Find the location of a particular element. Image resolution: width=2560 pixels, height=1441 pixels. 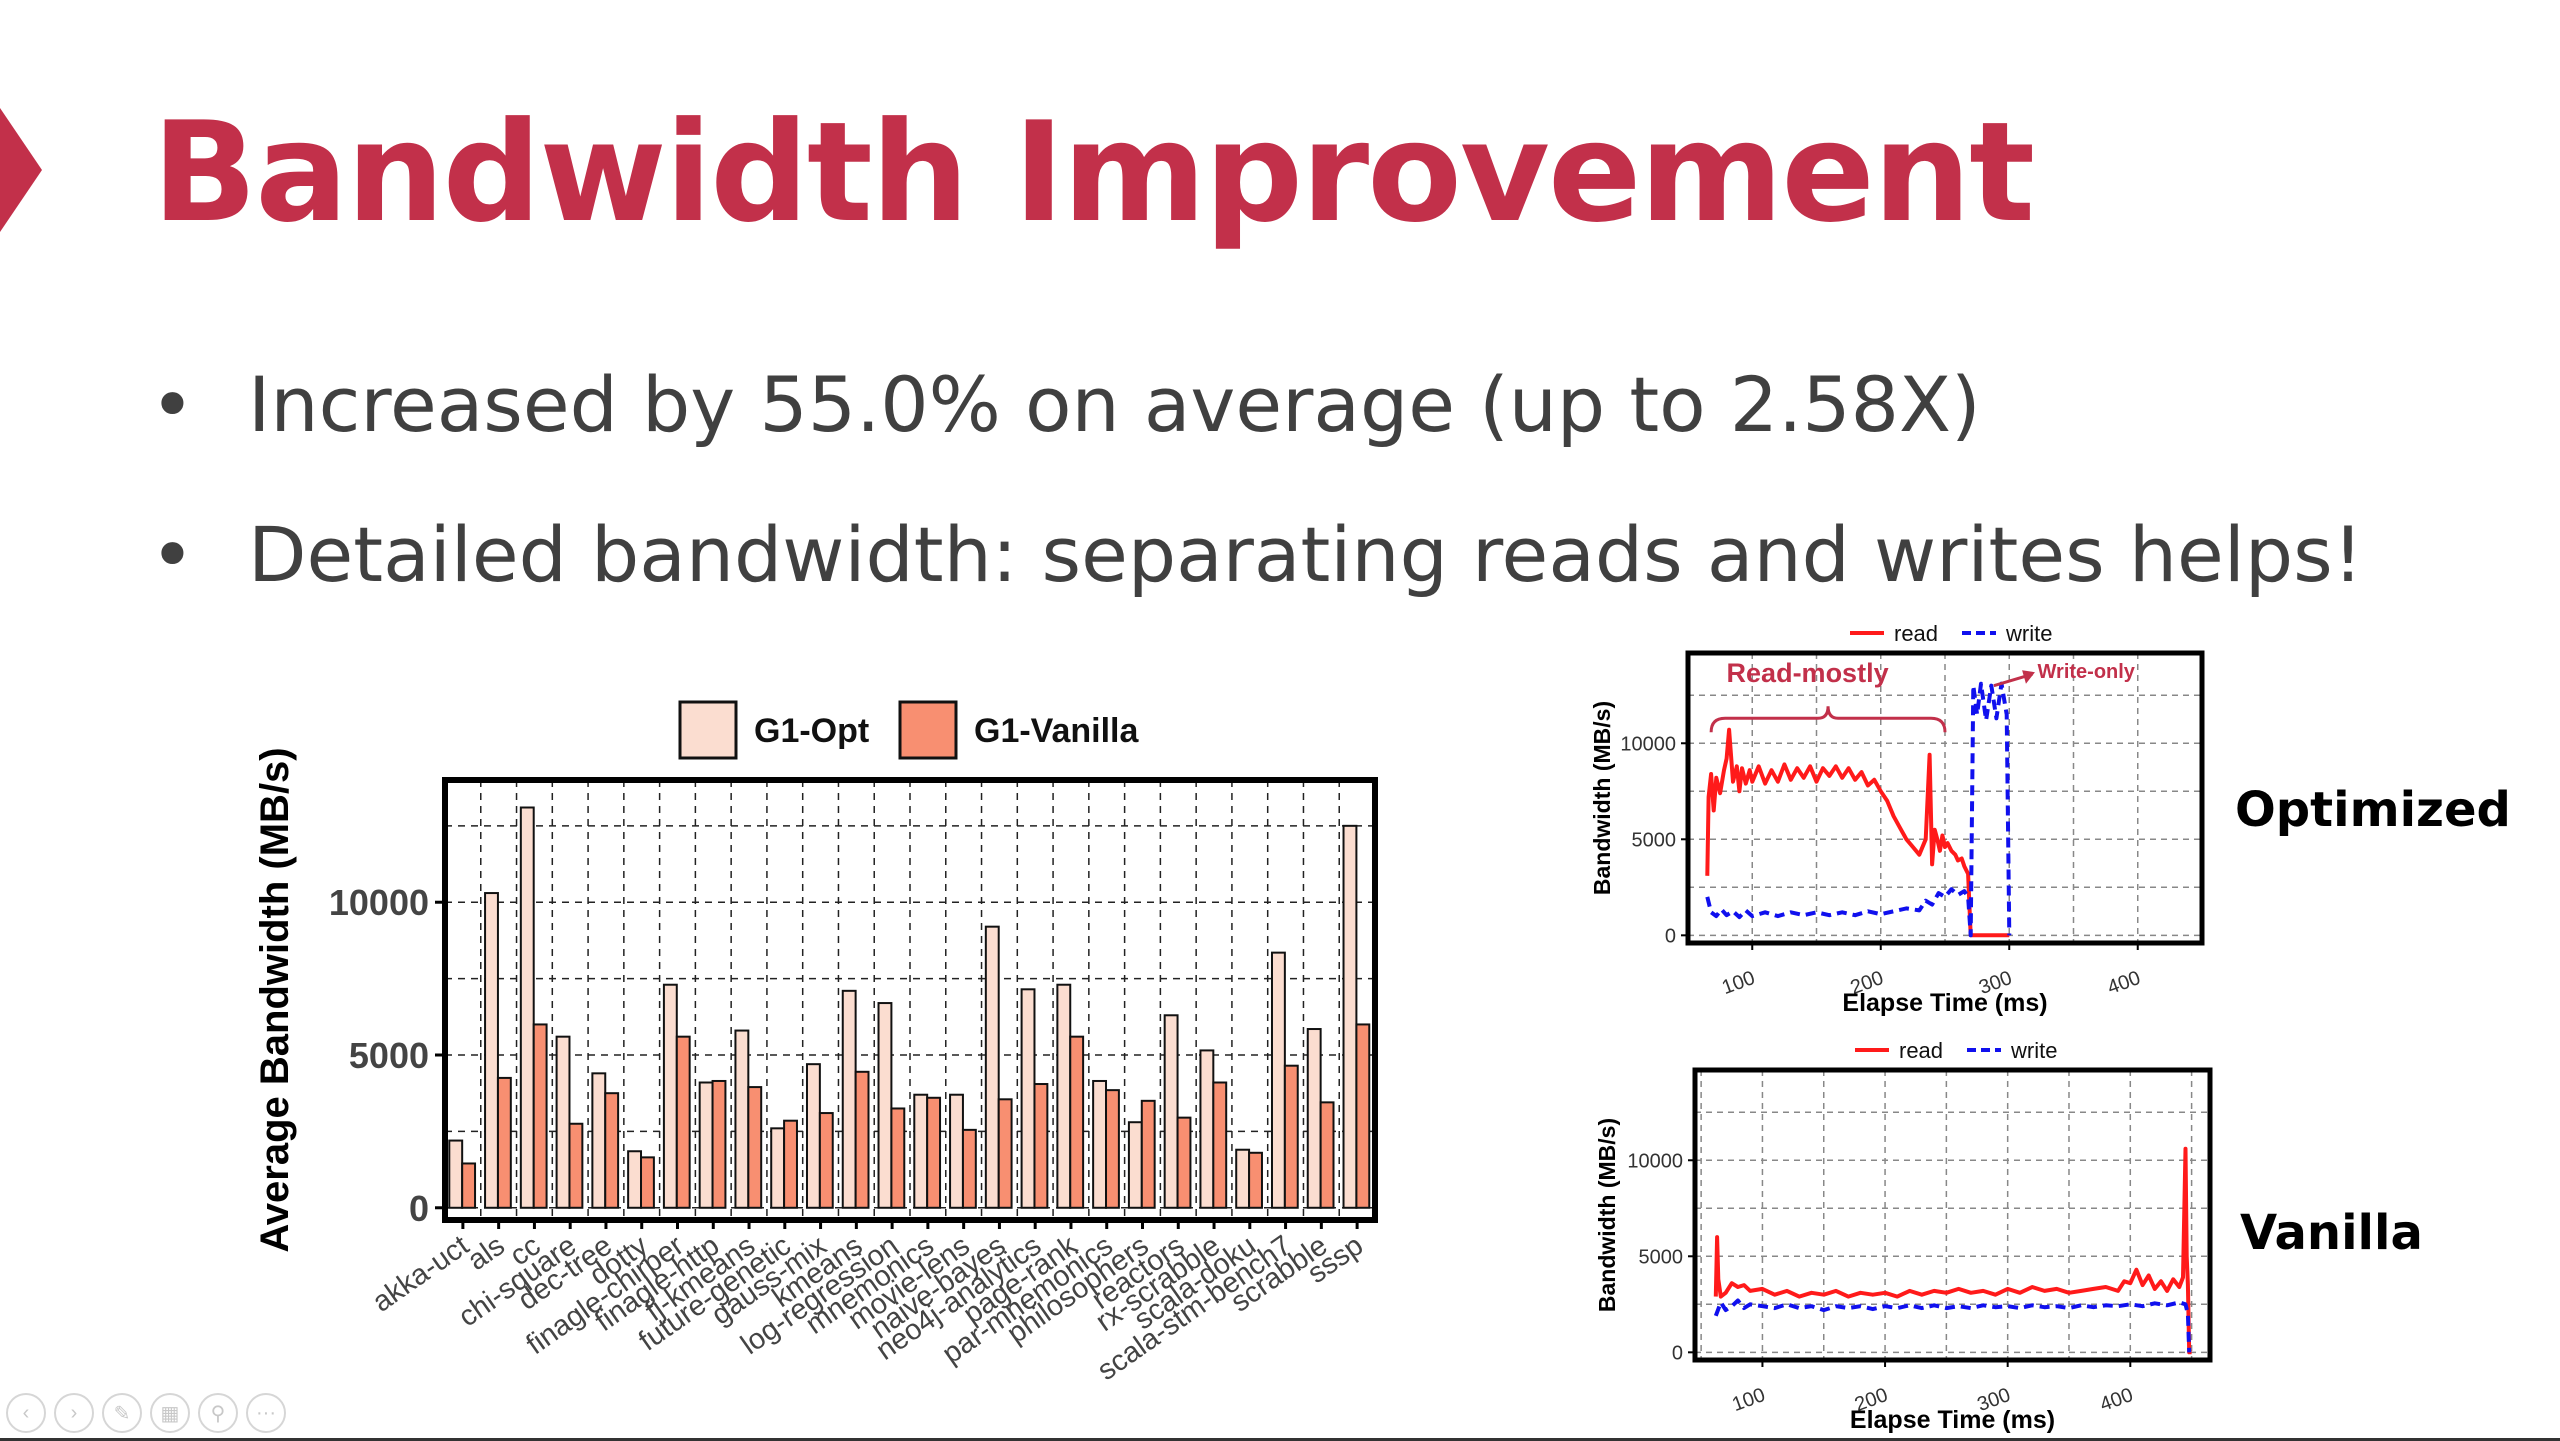

annotation-read-mostly: Read-mostly is located at coordinates (1808, 673).